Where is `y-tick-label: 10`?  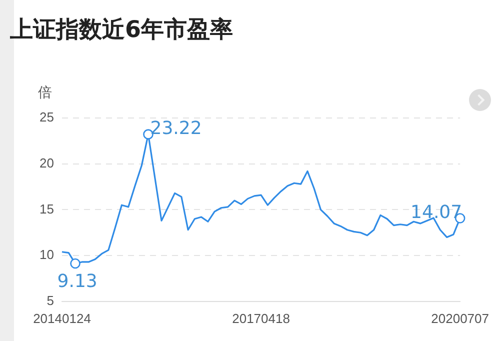
y-tick-label: 10 is located at coordinates (47, 254).